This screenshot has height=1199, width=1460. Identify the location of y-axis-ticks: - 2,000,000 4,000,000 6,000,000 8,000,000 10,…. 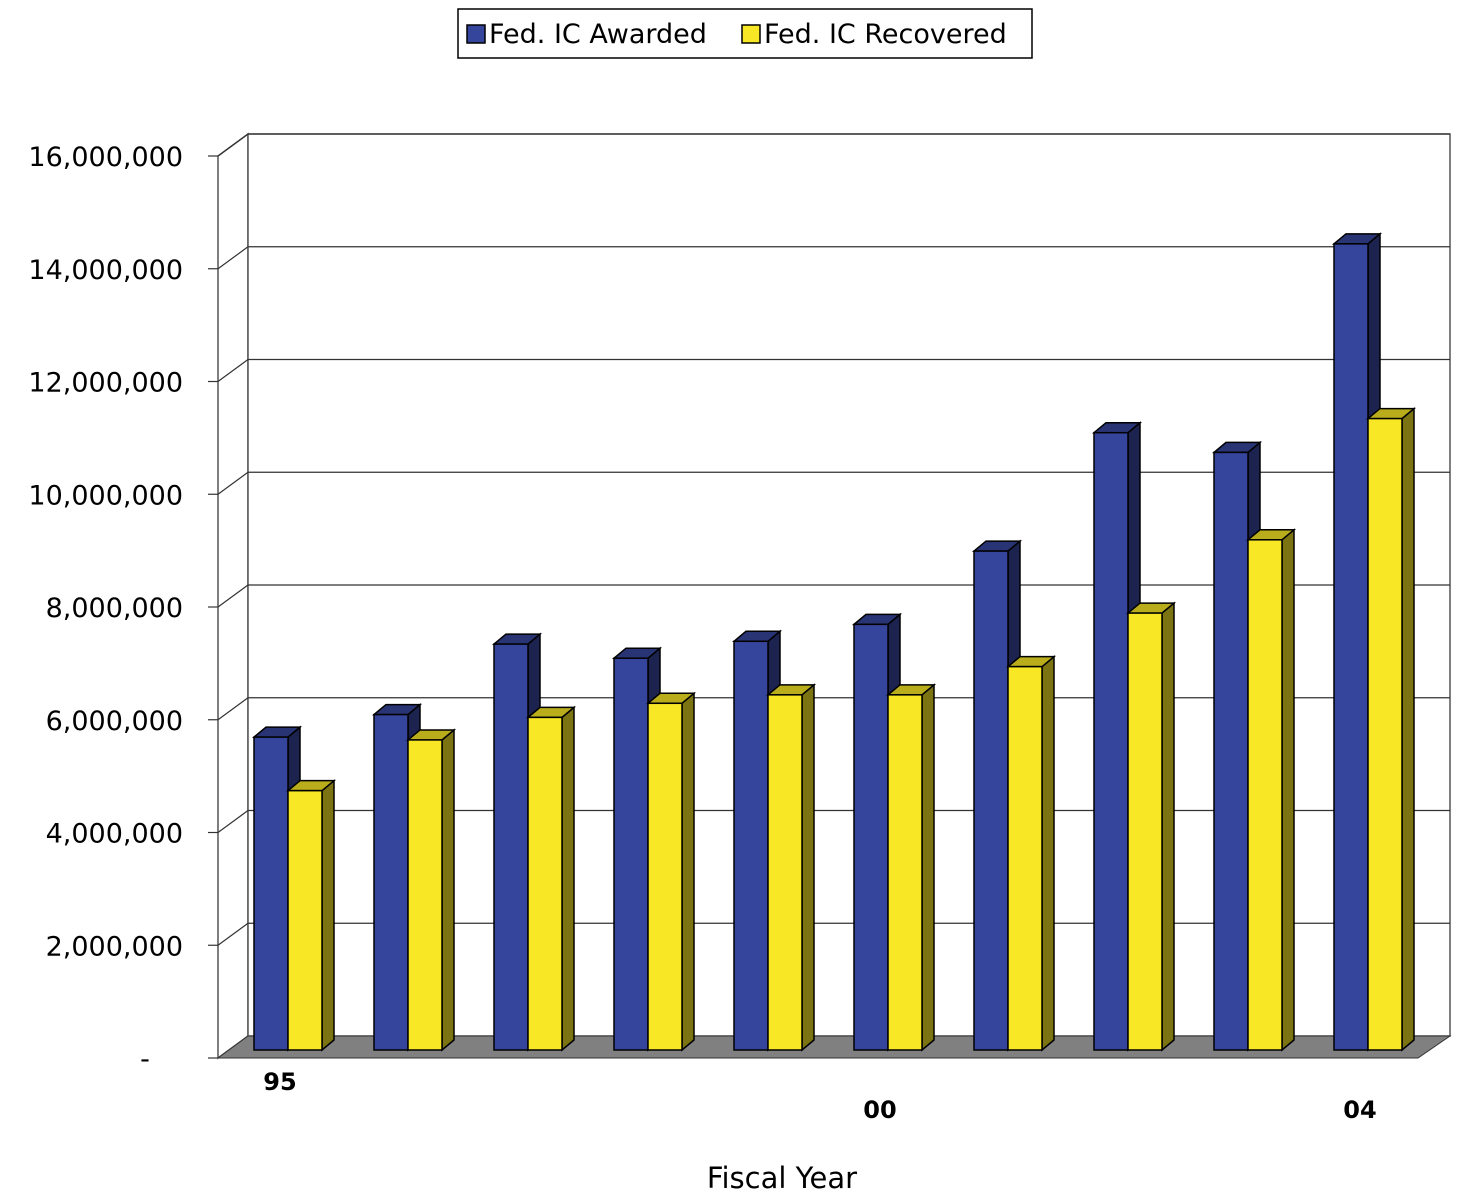
(123, 608).